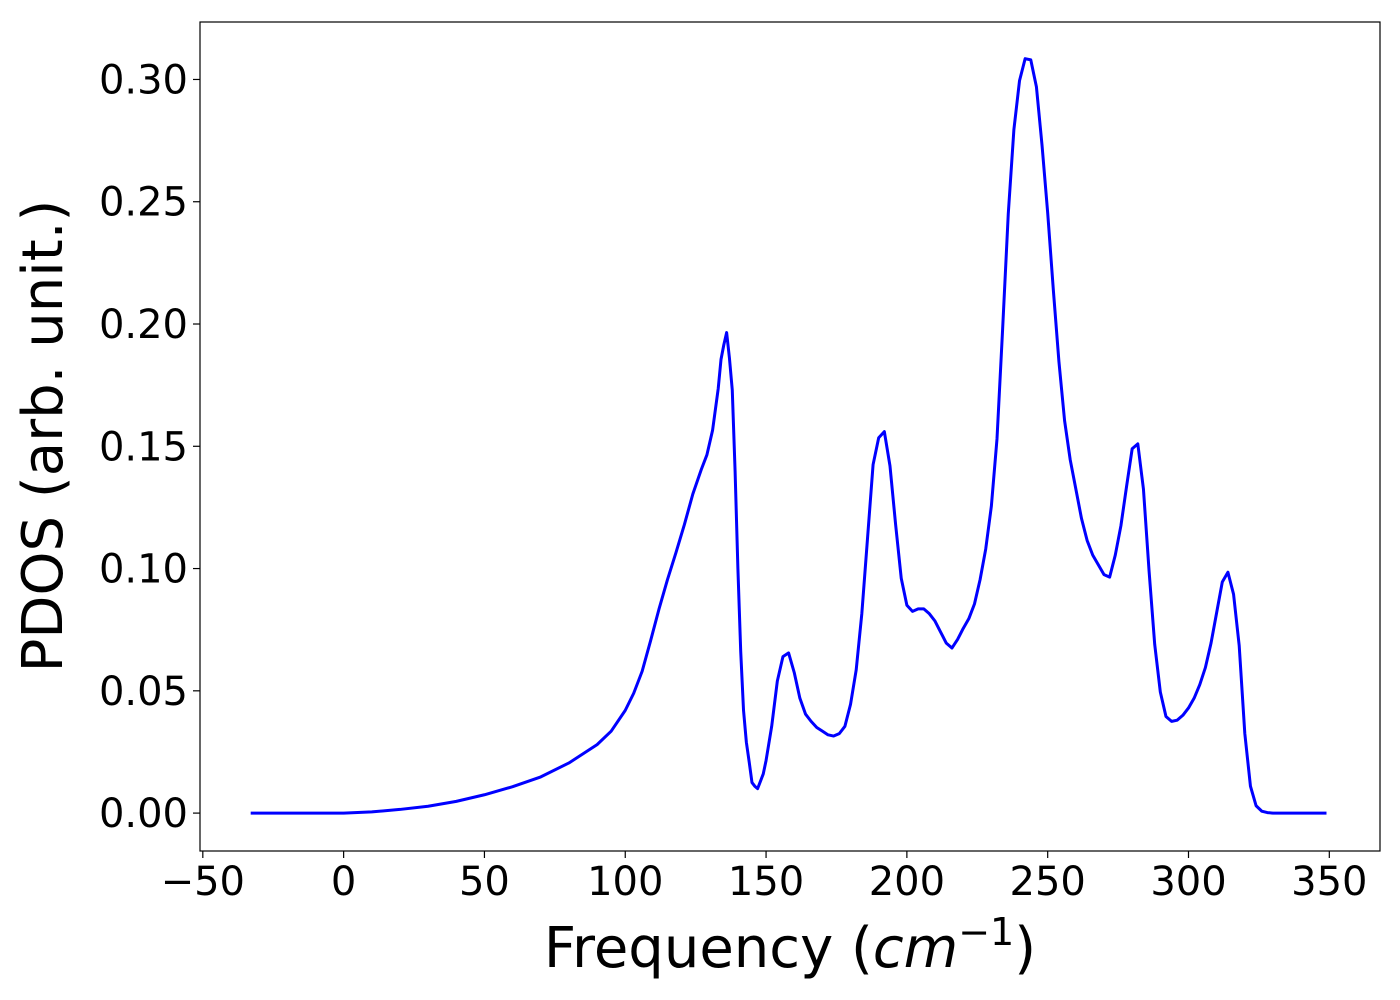  What do you see at coordinates (143, 80) in the screenshot?
I see `y-tick-label: 0.30` at bounding box center [143, 80].